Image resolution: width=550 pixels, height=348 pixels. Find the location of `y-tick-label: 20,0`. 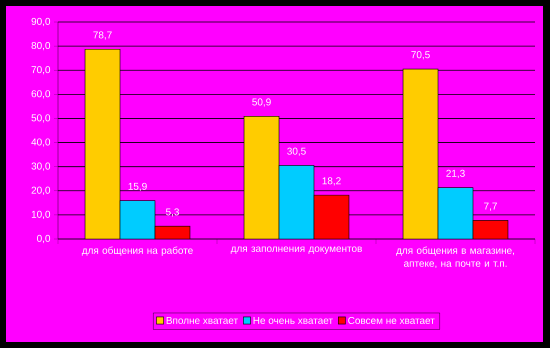

y-tick-label: 20,0 is located at coordinates (41, 190).